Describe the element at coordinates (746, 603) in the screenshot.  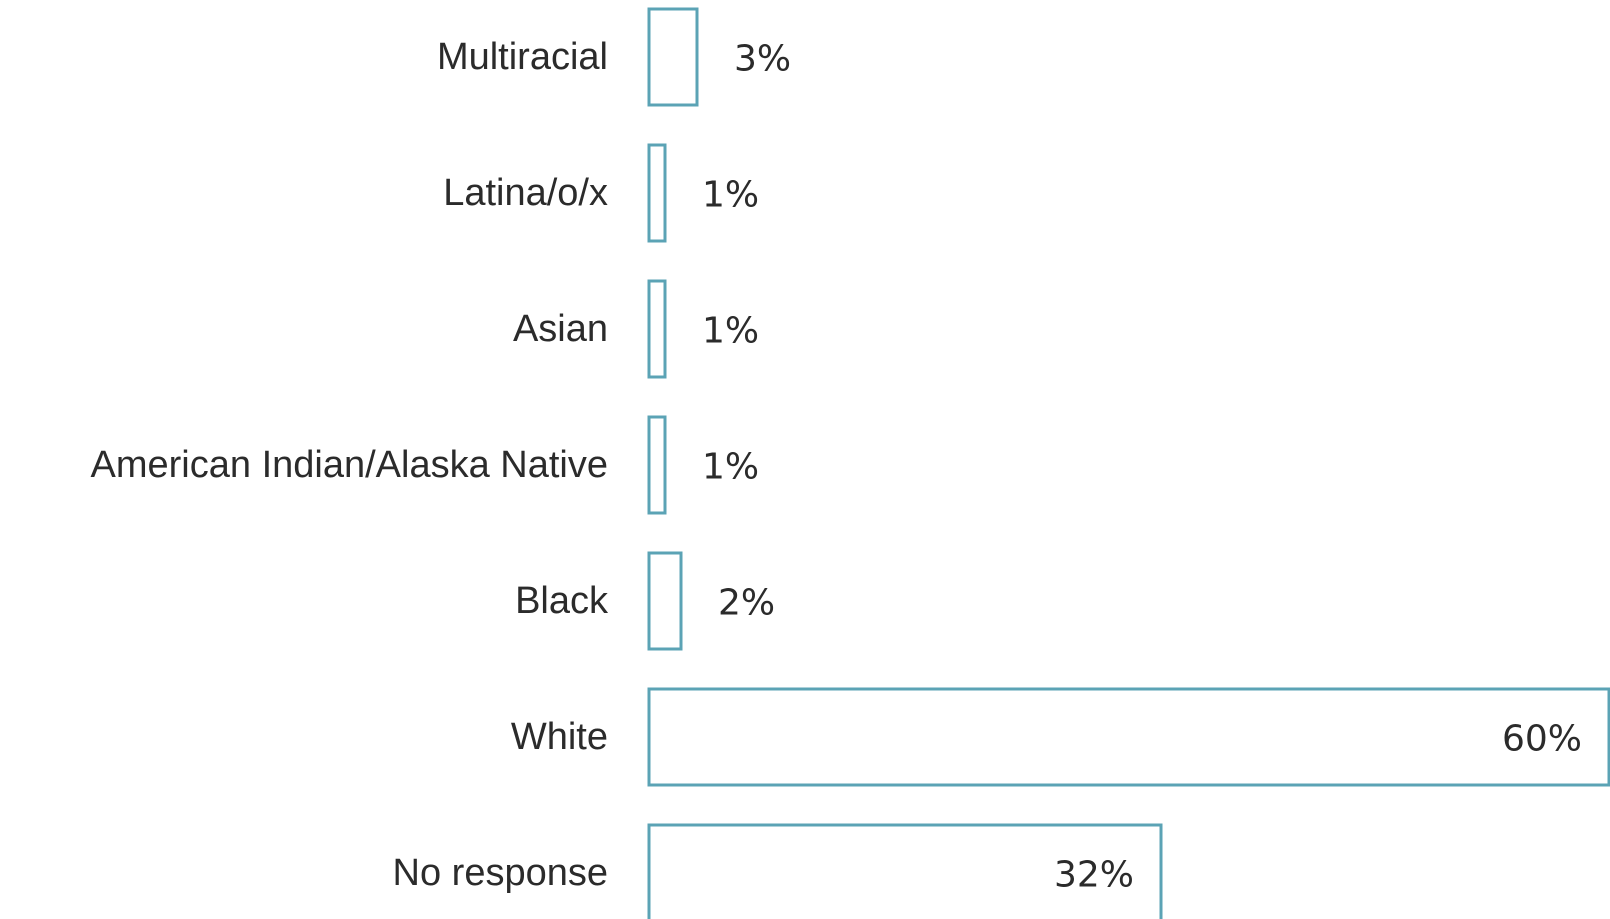
I see `value-label: 2%` at that location.